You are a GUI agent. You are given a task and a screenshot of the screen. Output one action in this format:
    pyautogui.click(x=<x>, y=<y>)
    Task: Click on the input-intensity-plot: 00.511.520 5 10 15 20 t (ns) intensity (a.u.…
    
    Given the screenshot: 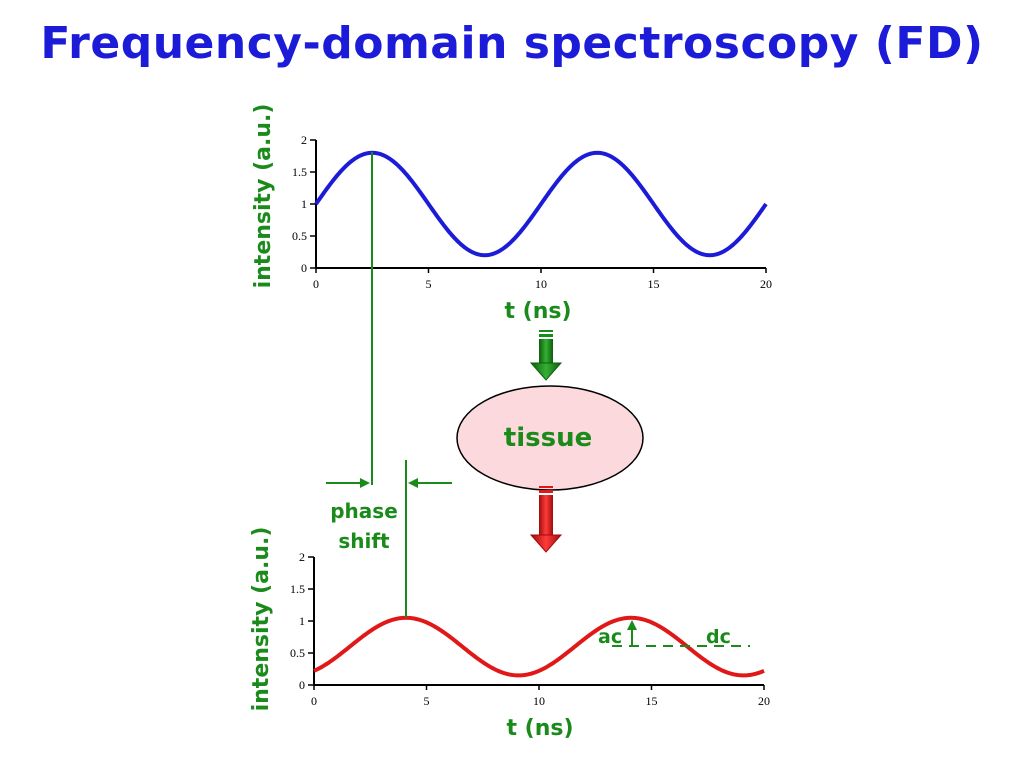 What is the action you would take?
    pyautogui.click(x=511, y=214)
    